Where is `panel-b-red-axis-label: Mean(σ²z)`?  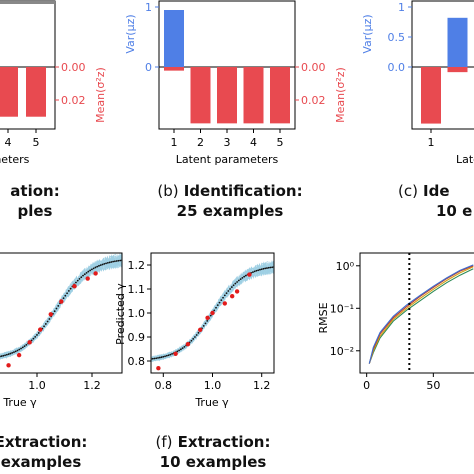 panel-b-red-axis-label: Mean(σ²z) is located at coordinates (340, 95).